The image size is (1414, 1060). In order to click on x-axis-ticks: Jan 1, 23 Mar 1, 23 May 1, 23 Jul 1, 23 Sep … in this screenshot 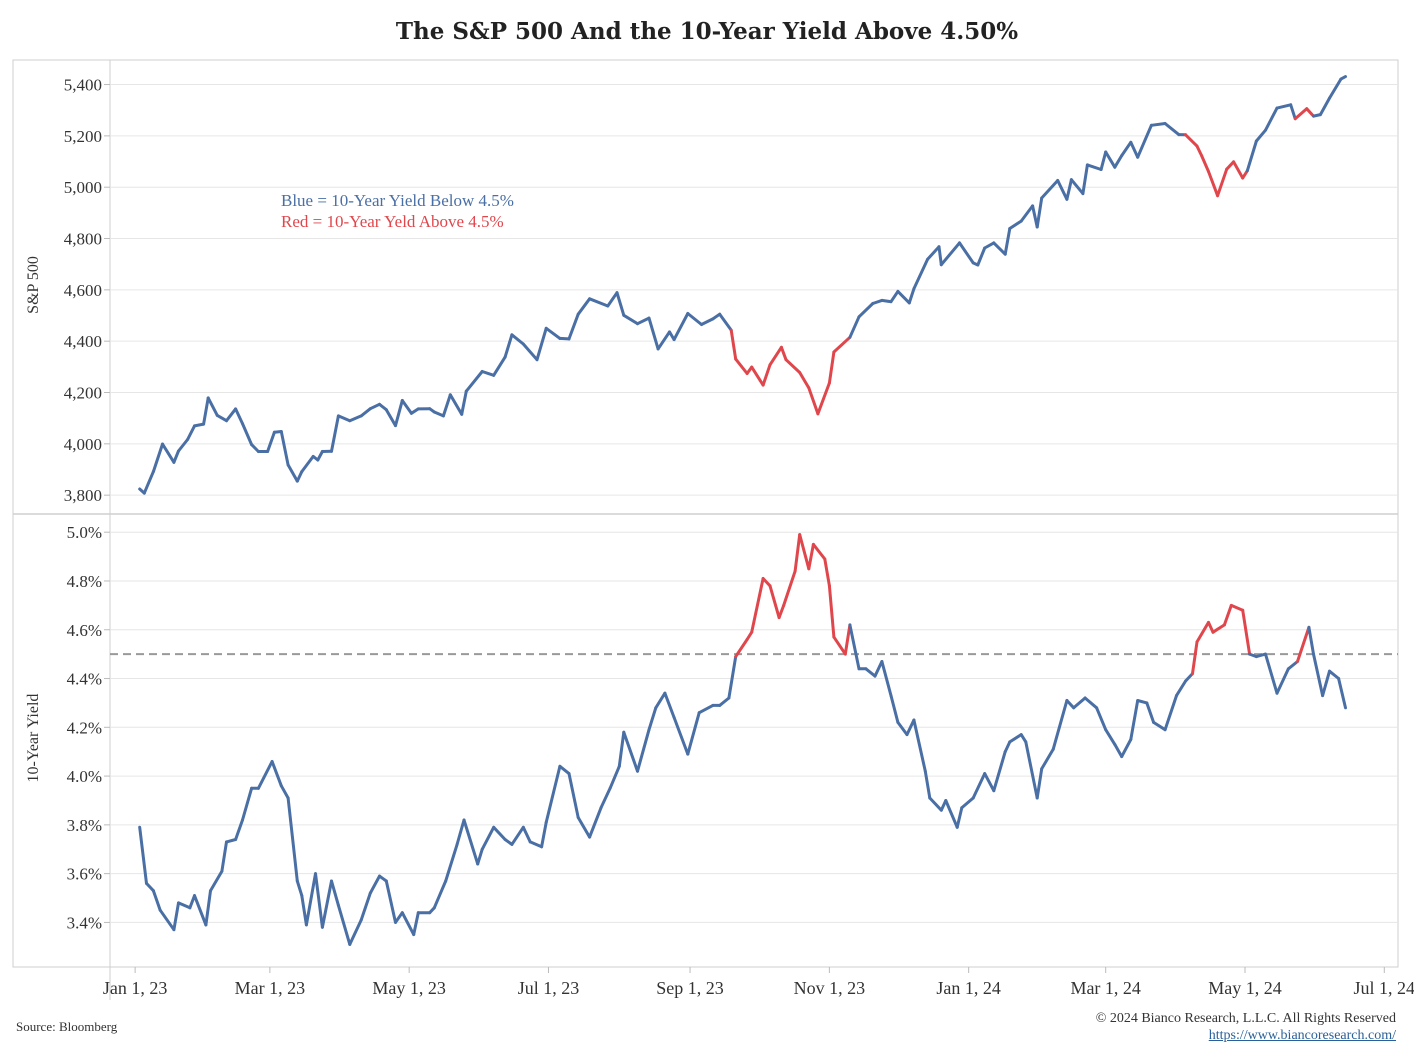, I will do `click(758, 982)`.